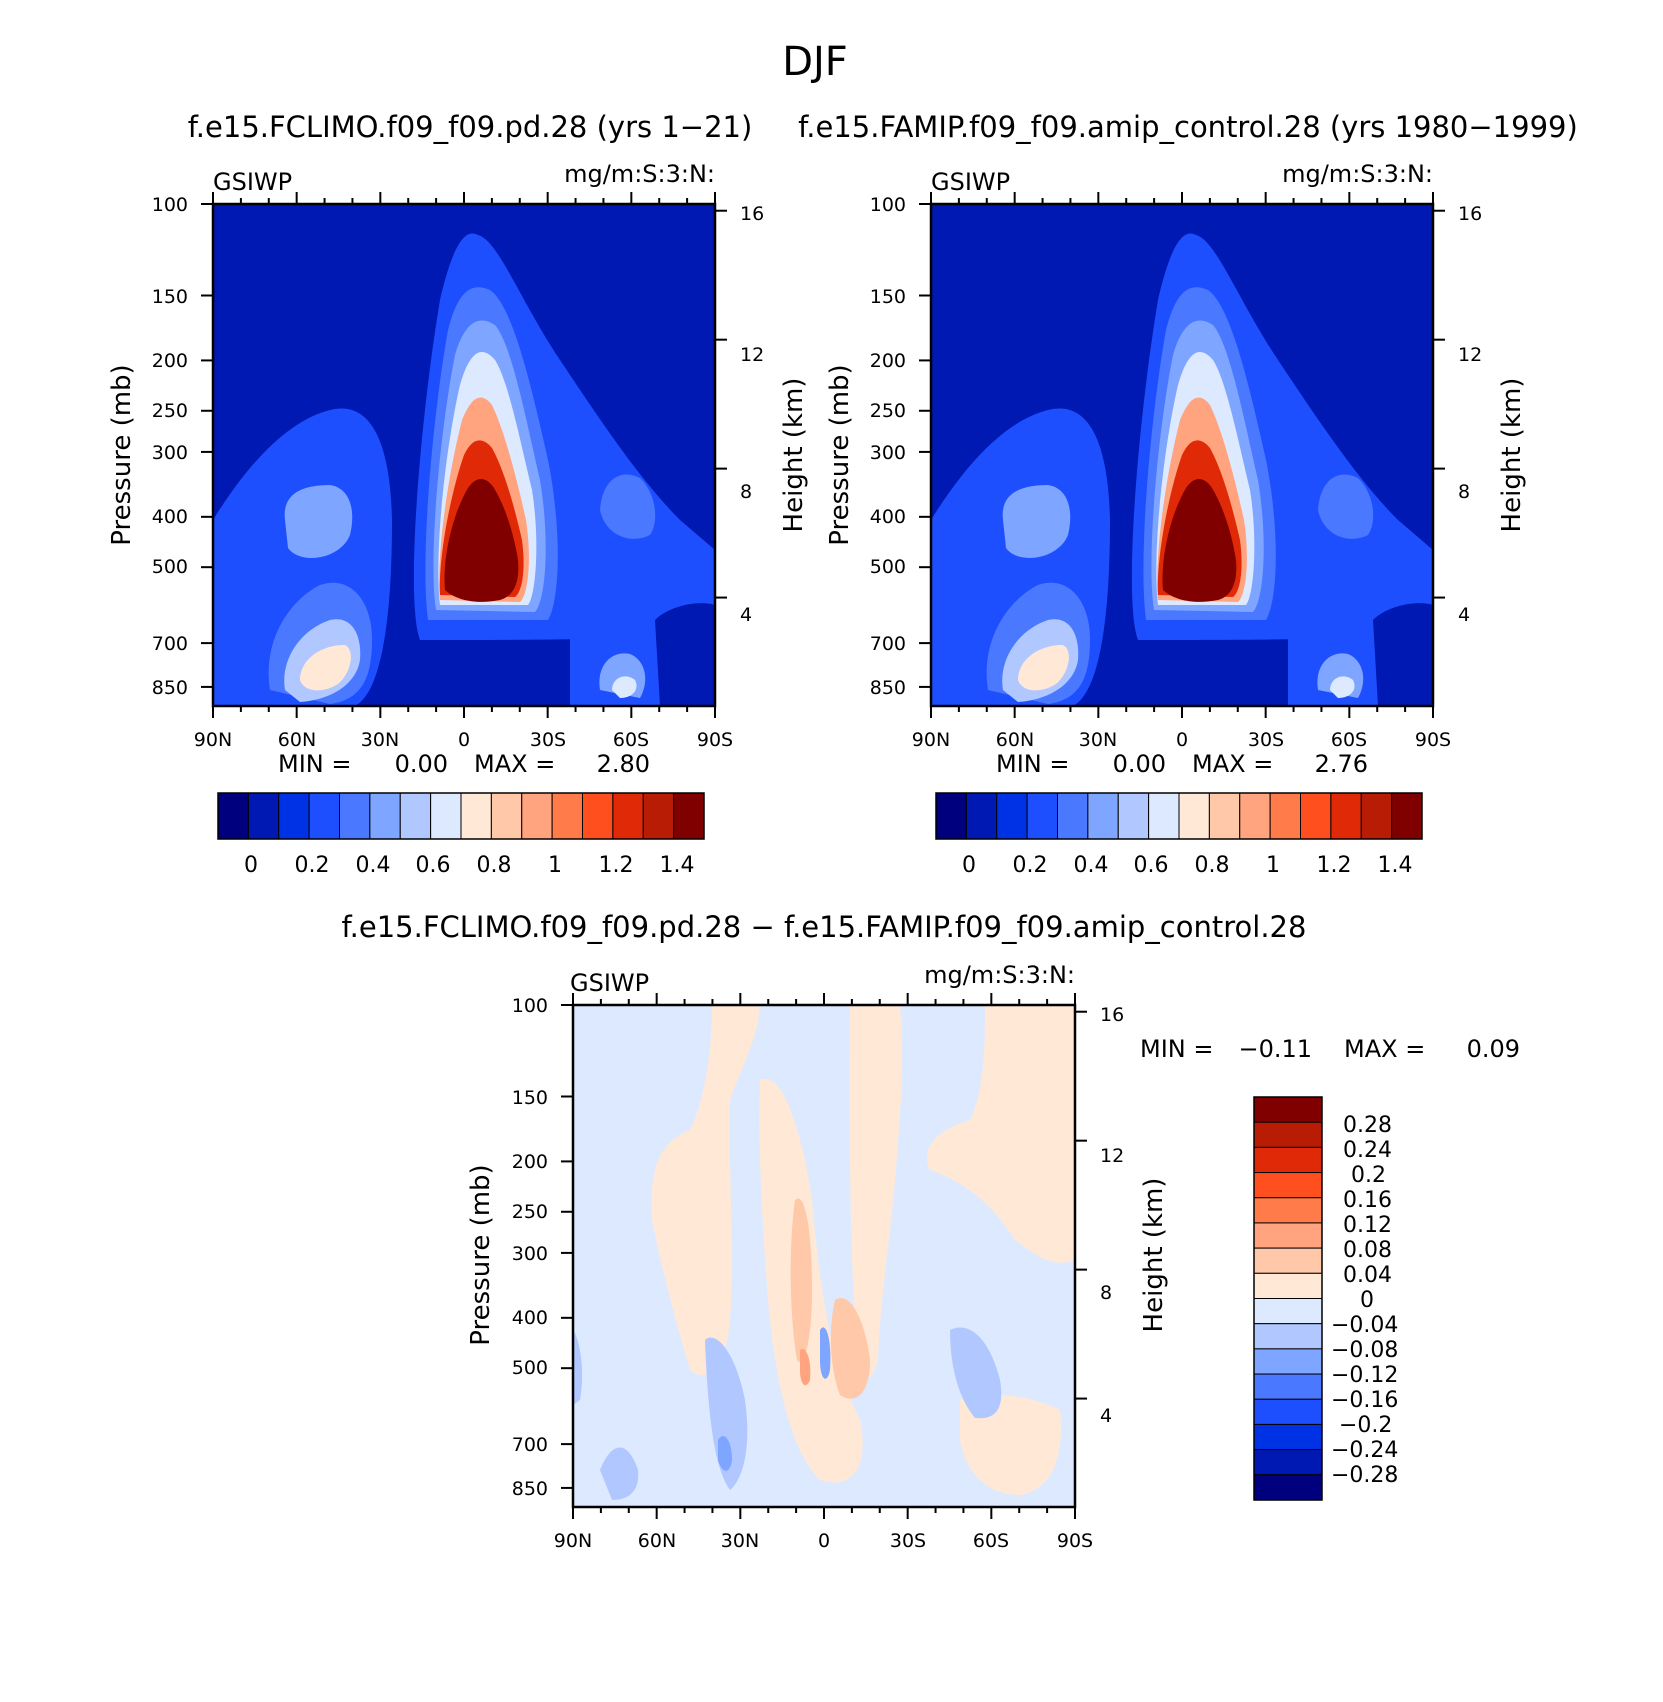 This screenshot has height=1702, width=1663. Describe the element at coordinates (1364, 1375) in the screenshot. I see `colorbar-label: −0.12` at that location.